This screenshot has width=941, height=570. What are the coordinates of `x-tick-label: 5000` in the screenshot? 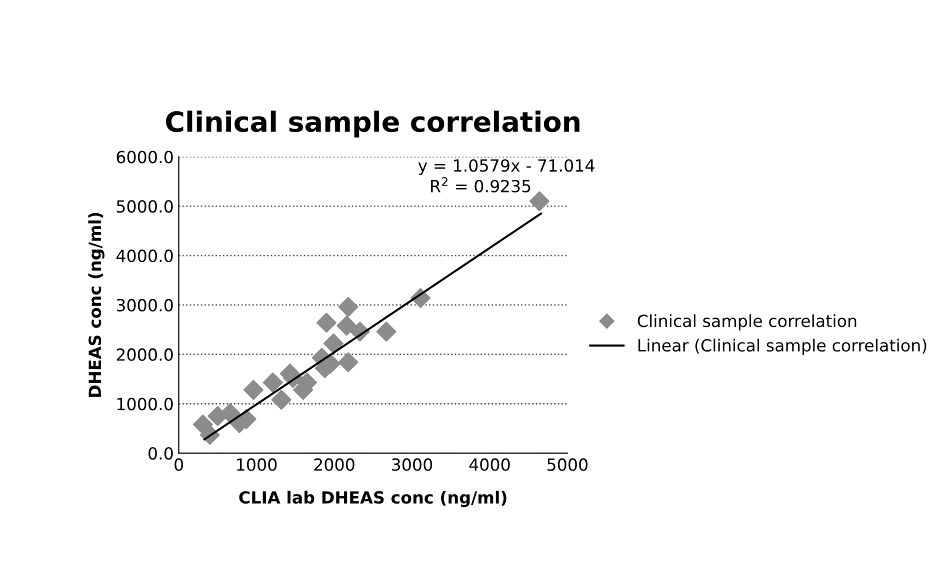 It's located at (568, 464).